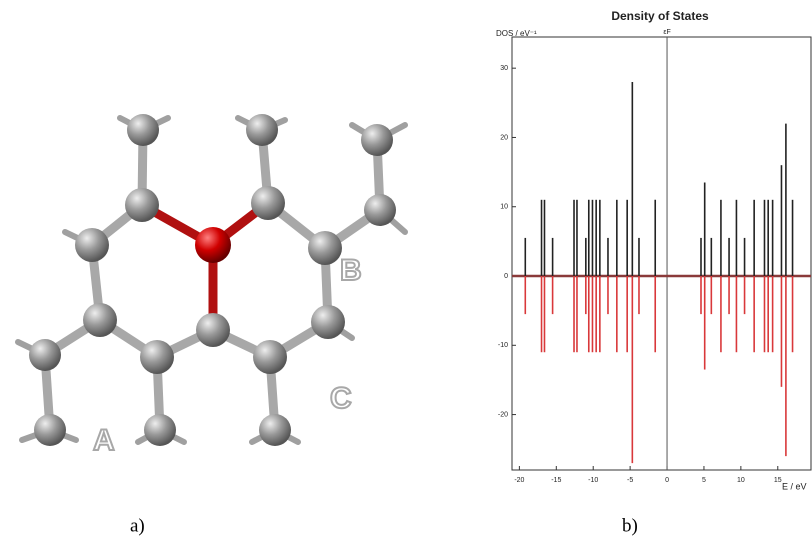 This screenshot has height=544, width=812. Describe the element at coordinates (778, 480) in the screenshot. I see `x-tick-label: 15` at that location.